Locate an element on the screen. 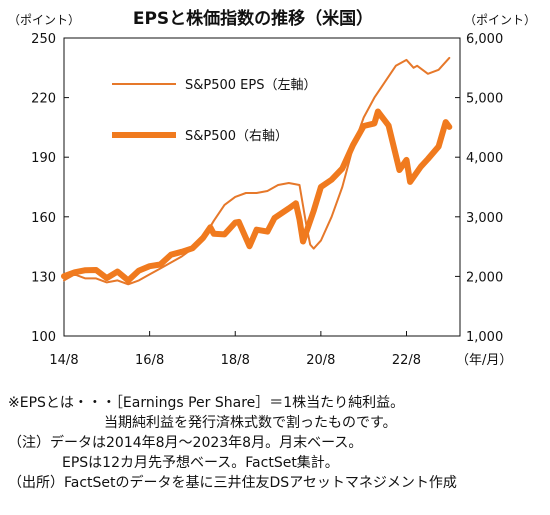  right-tick-label: 5,000 is located at coordinates (484, 99).